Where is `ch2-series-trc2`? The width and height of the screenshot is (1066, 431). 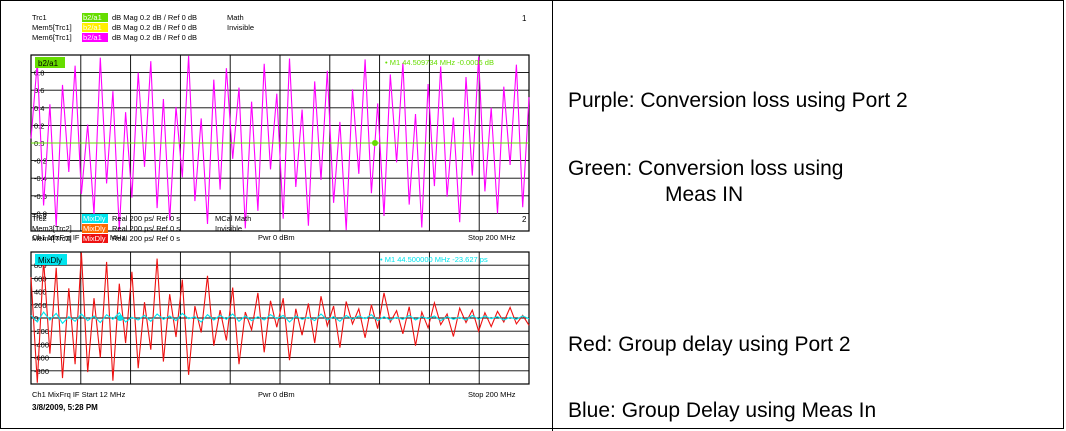
ch2-series-trc2 is located at coordinates (280, 318).